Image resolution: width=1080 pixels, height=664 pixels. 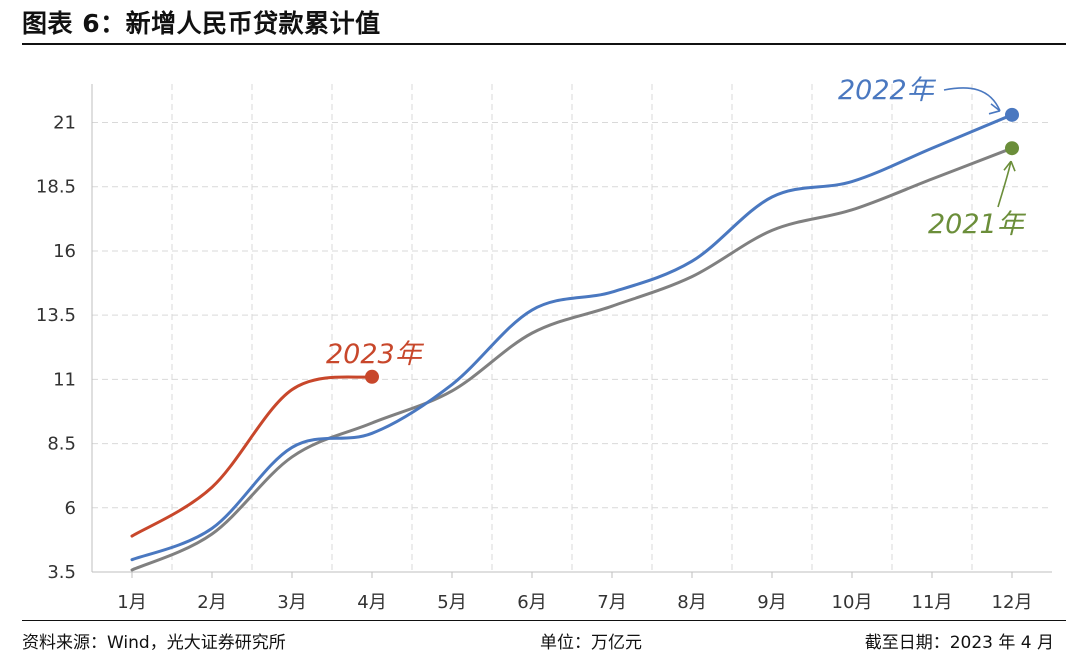 What do you see at coordinates (691, 602) in the screenshot?
I see `x-tick-label: 8月` at bounding box center [691, 602].